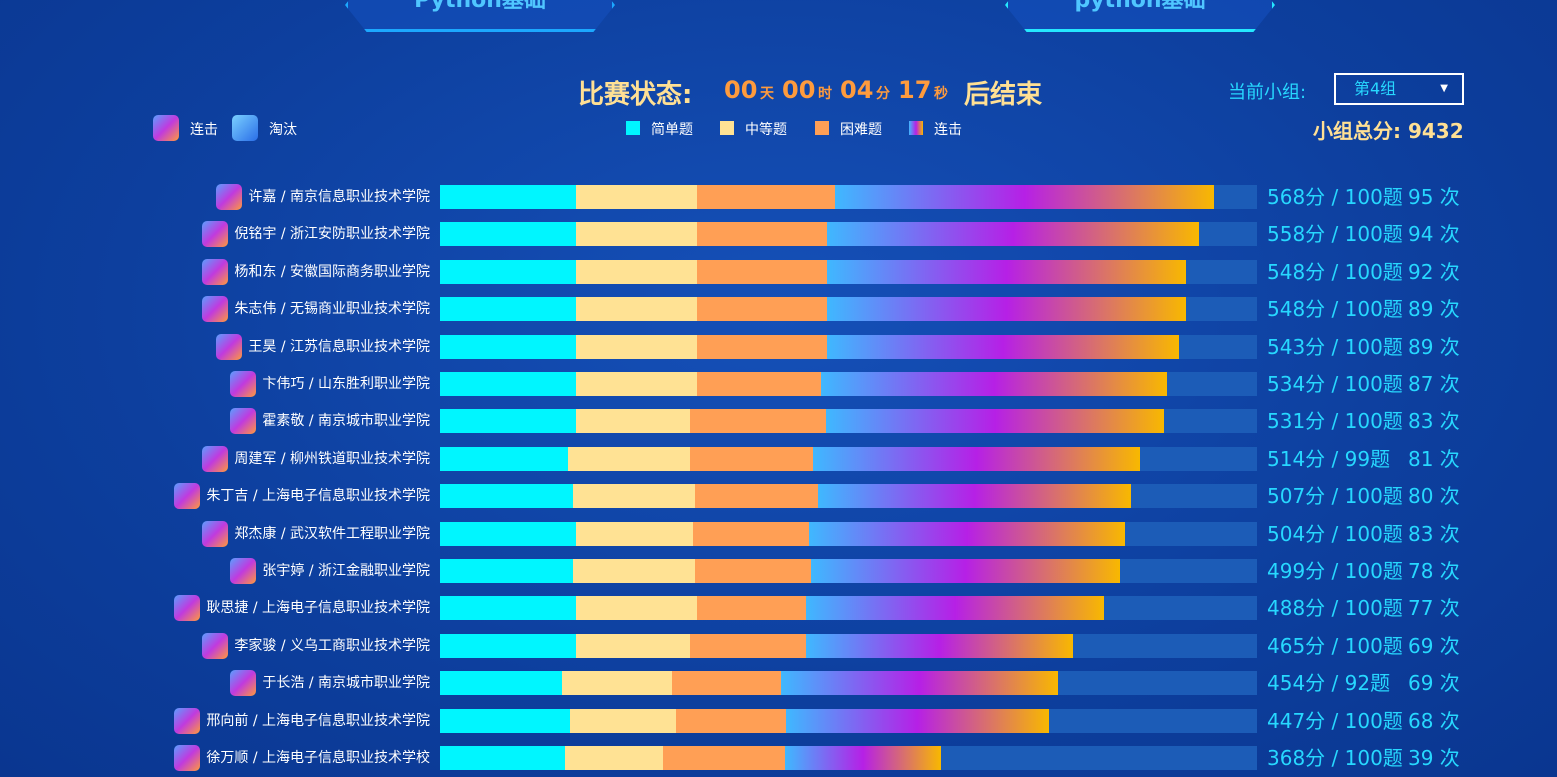  Describe the element at coordinates (1399, 89) in the screenshot. I see `group-select: 第4组 ▼` at that location.